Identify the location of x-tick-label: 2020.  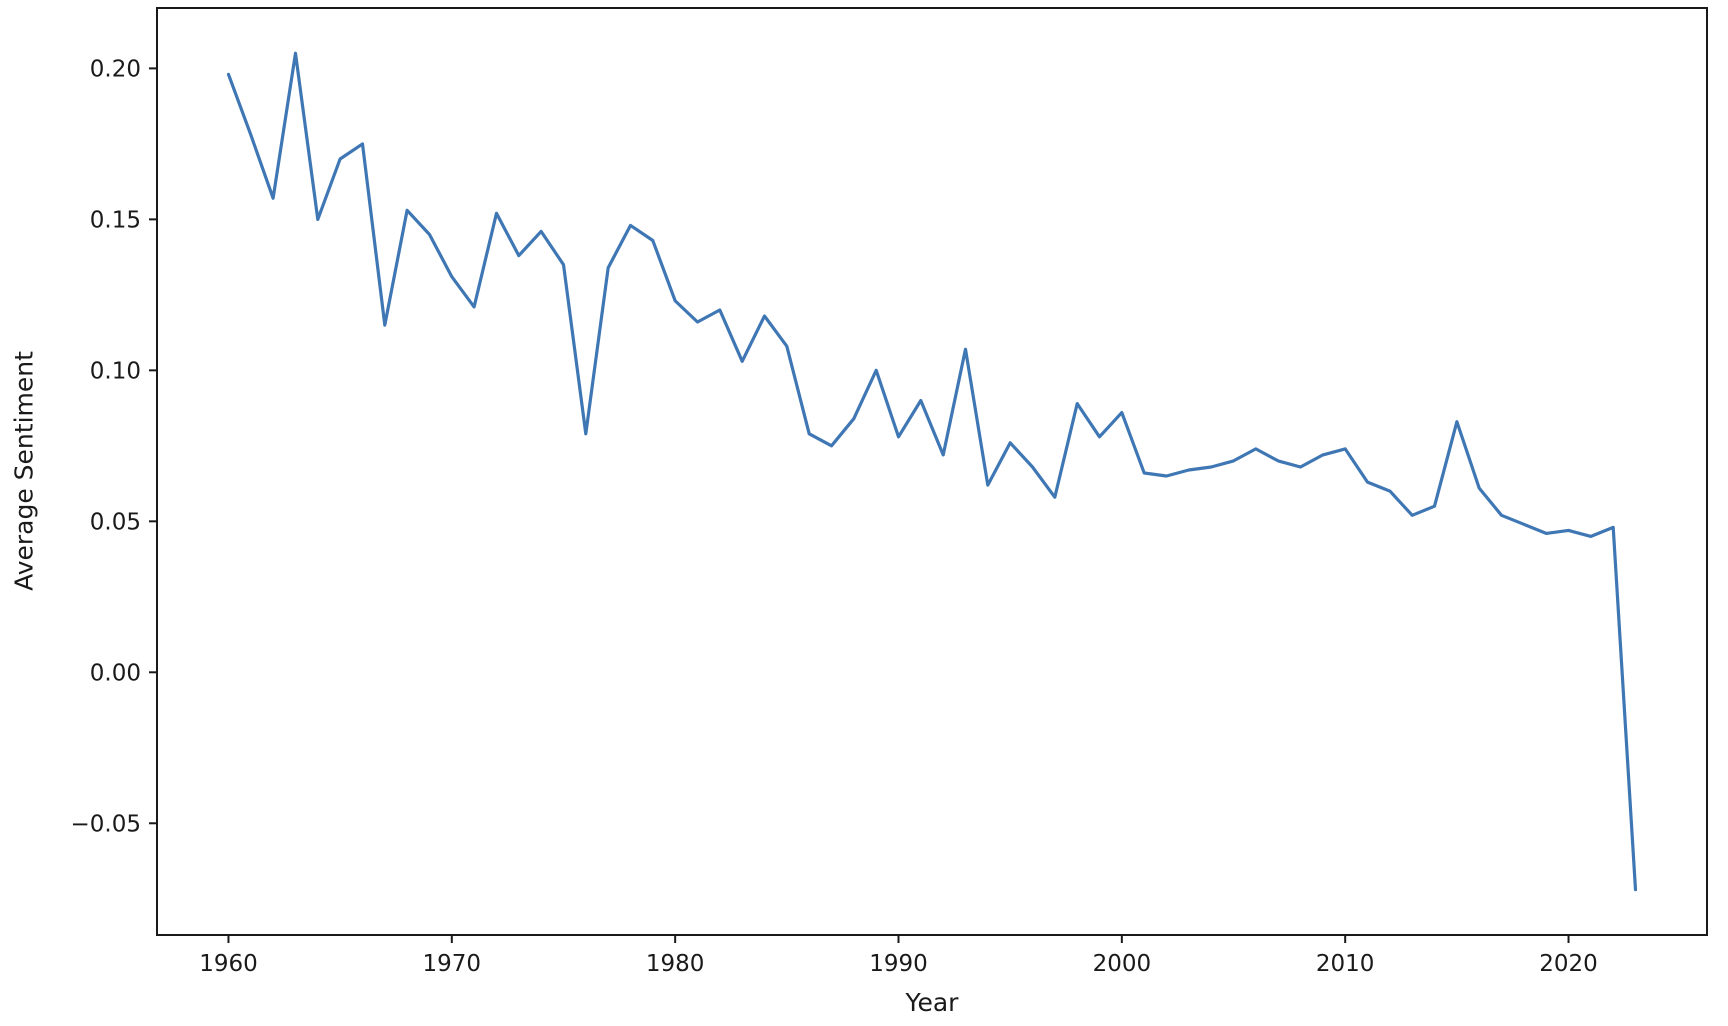
(1568, 964).